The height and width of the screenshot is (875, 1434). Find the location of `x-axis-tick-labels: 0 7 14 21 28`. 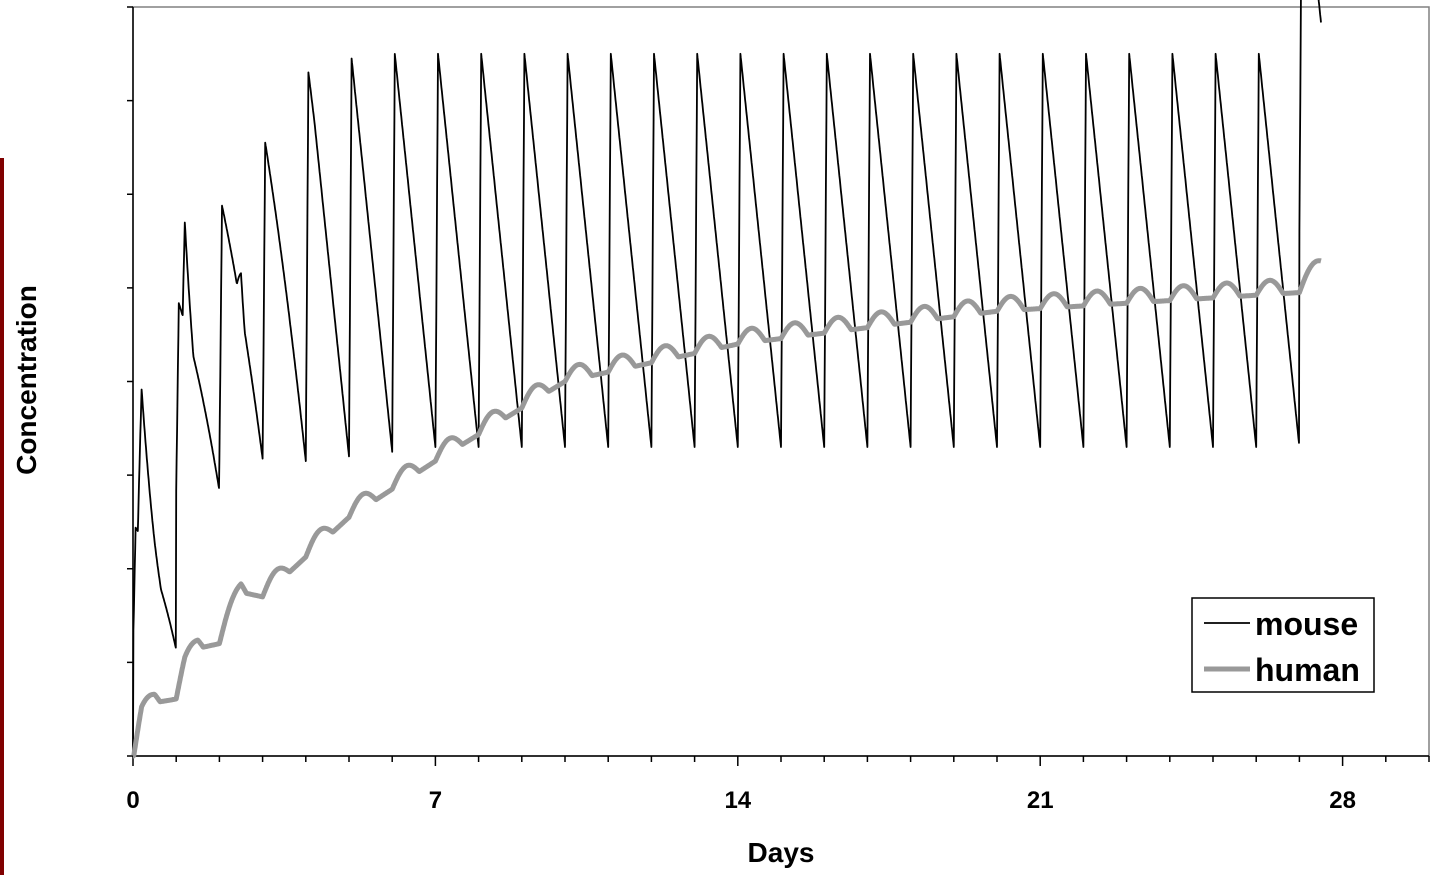

x-axis-tick-labels: 0 7 14 21 28 is located at coordinates (741, 800).